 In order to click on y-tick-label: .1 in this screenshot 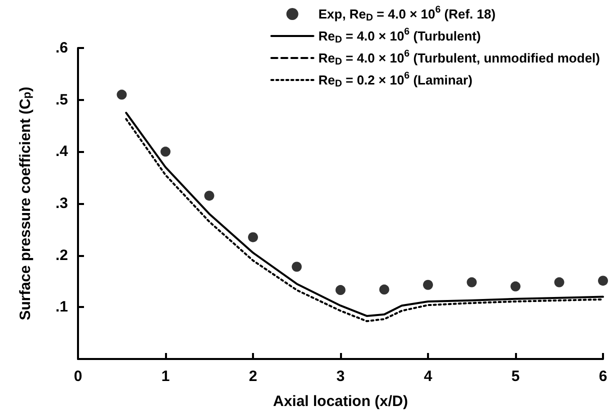, I will do `click(61, 307)`.